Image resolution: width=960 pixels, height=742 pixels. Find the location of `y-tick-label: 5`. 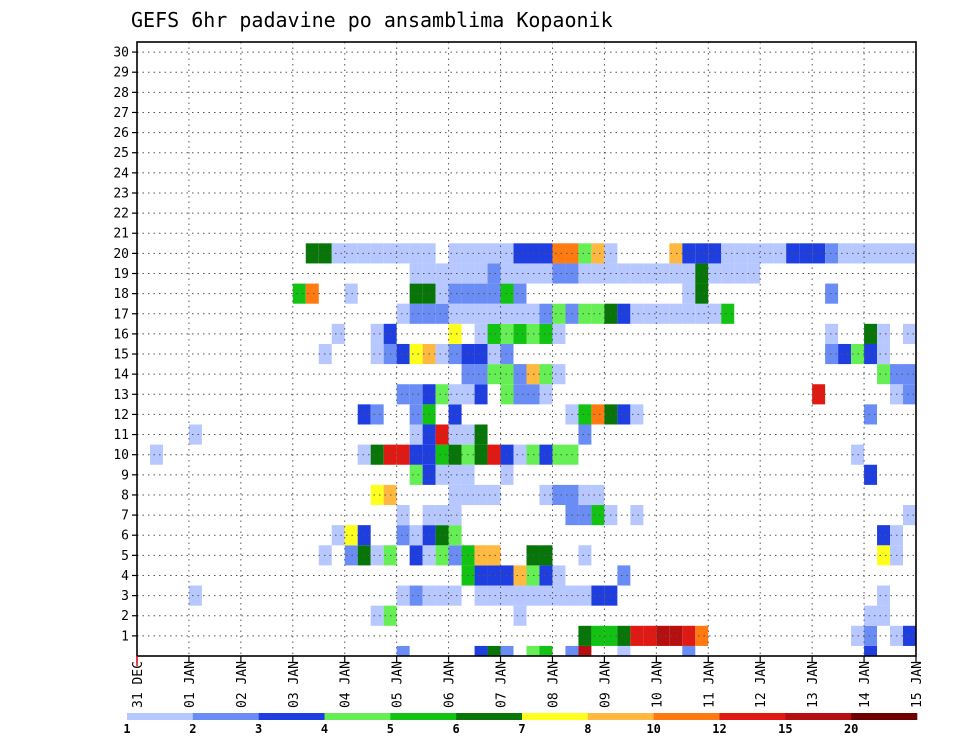

y-tick-label: 5 is located at coordinates (125, 556).